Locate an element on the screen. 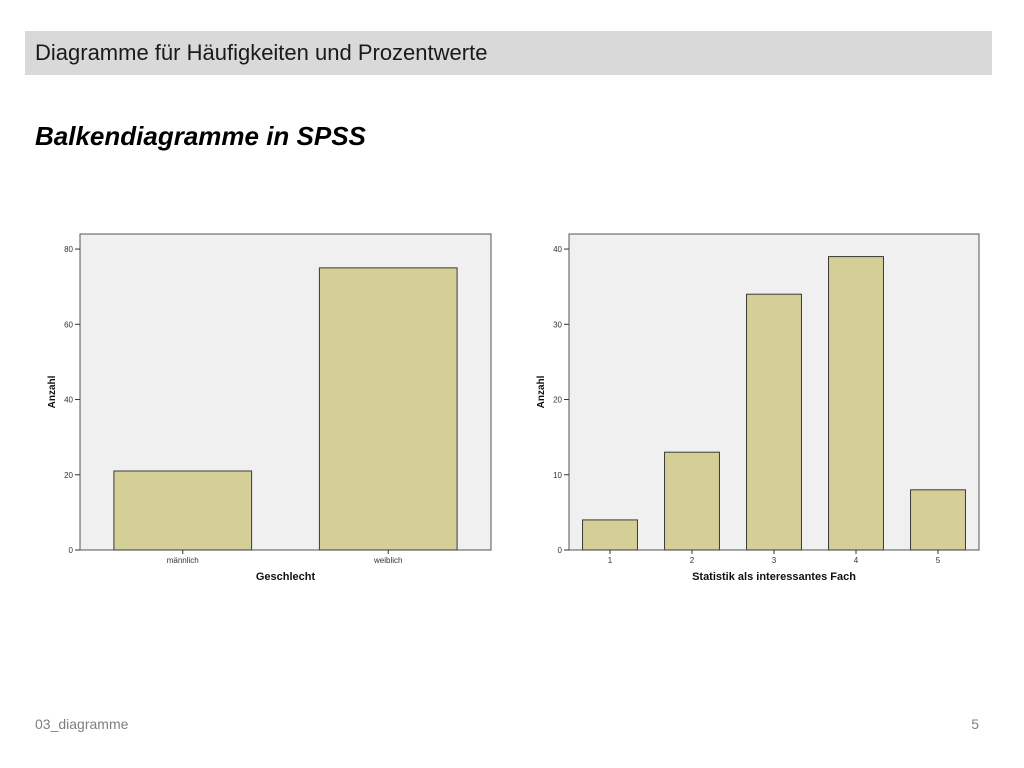 The height and width of the screenshot is (768, 1024). x-tick-label: 4 is located at coordinates (856, 560).